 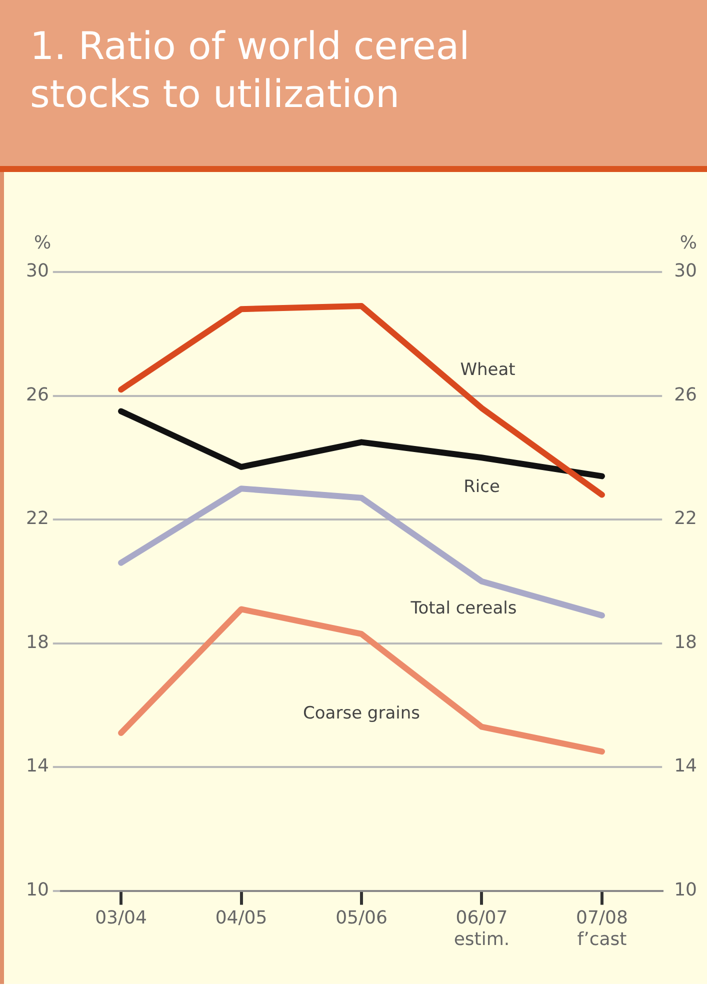 I want to click on y-tick-label: 10, so click(x=37, y=889).